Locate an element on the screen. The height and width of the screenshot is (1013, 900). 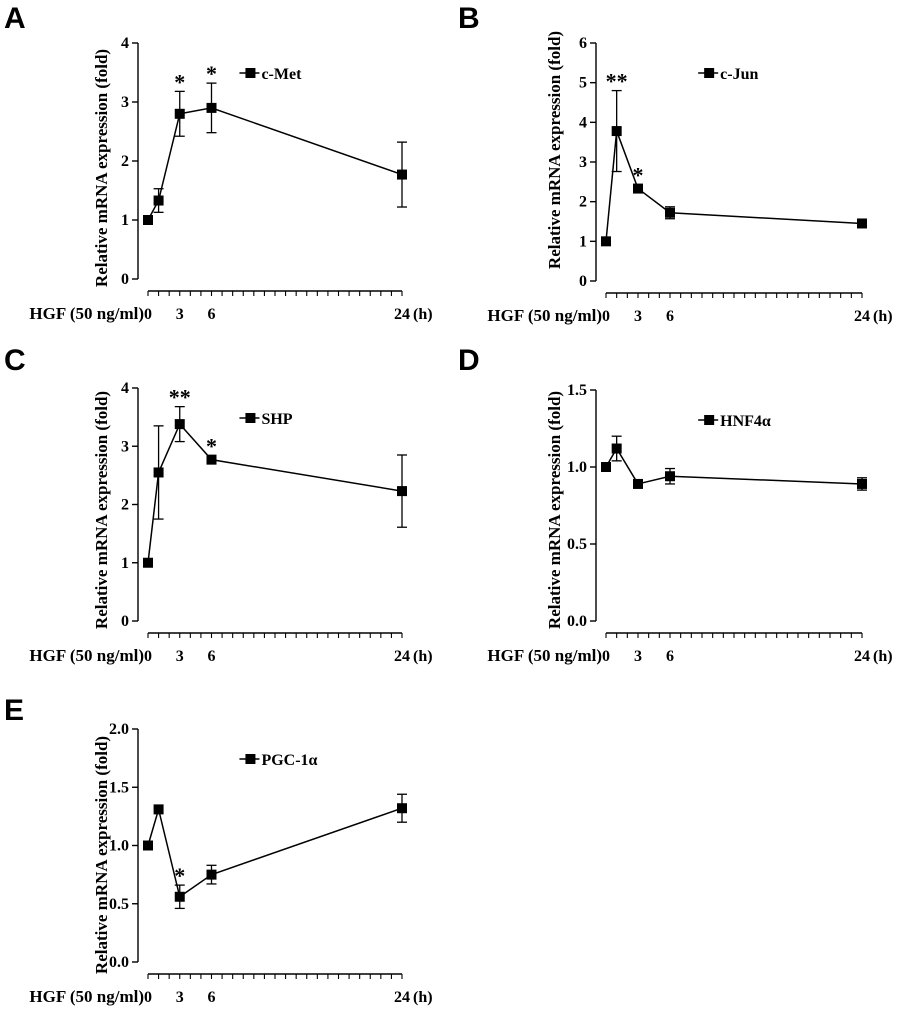
significance-marker: ** is located at coordinates (617, 81).